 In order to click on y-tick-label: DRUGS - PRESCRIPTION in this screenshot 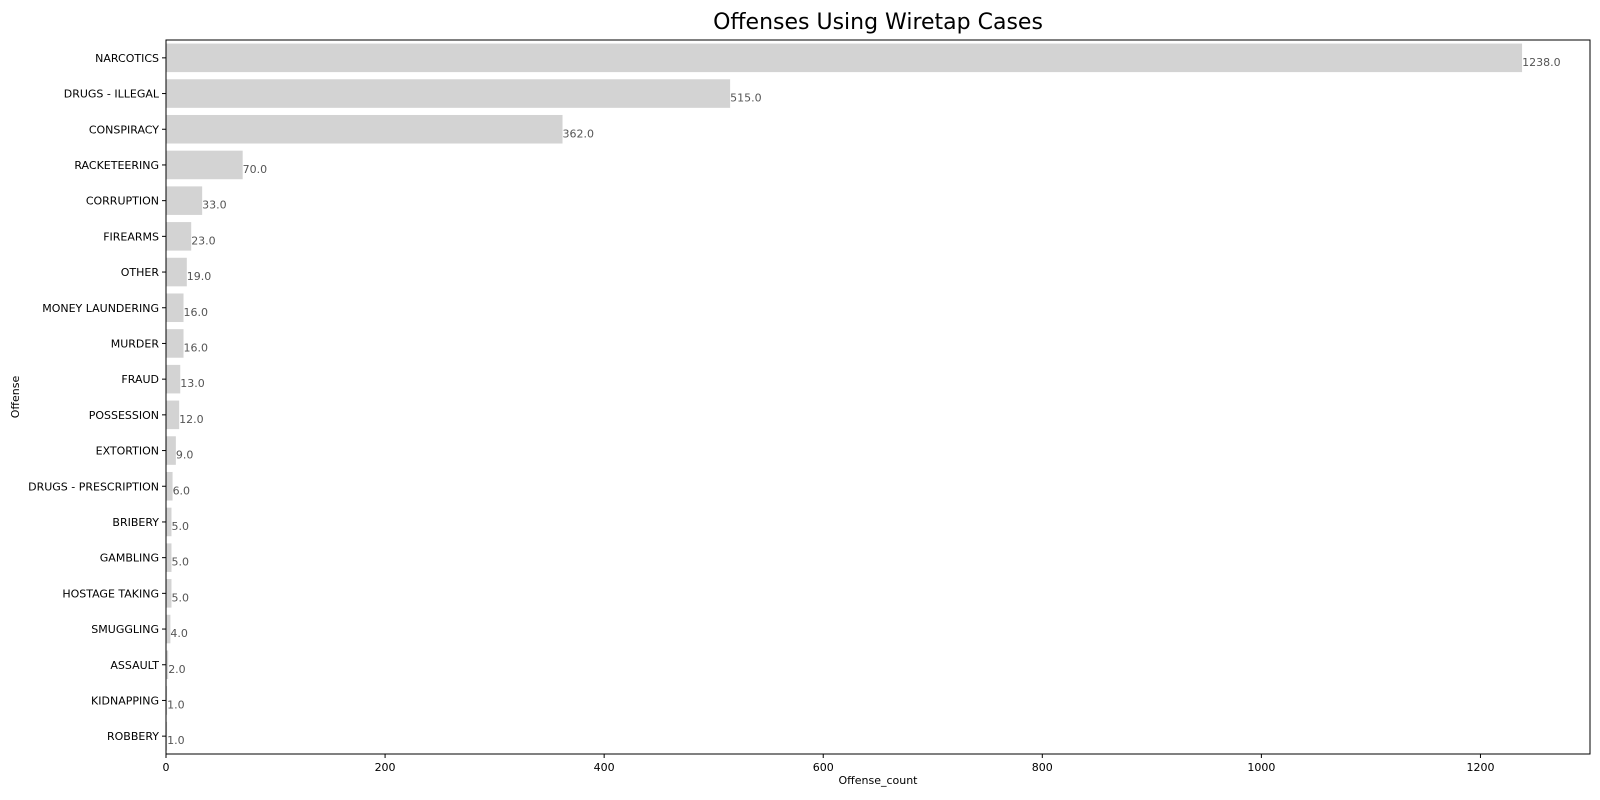, I will do `click(93, 486)`.